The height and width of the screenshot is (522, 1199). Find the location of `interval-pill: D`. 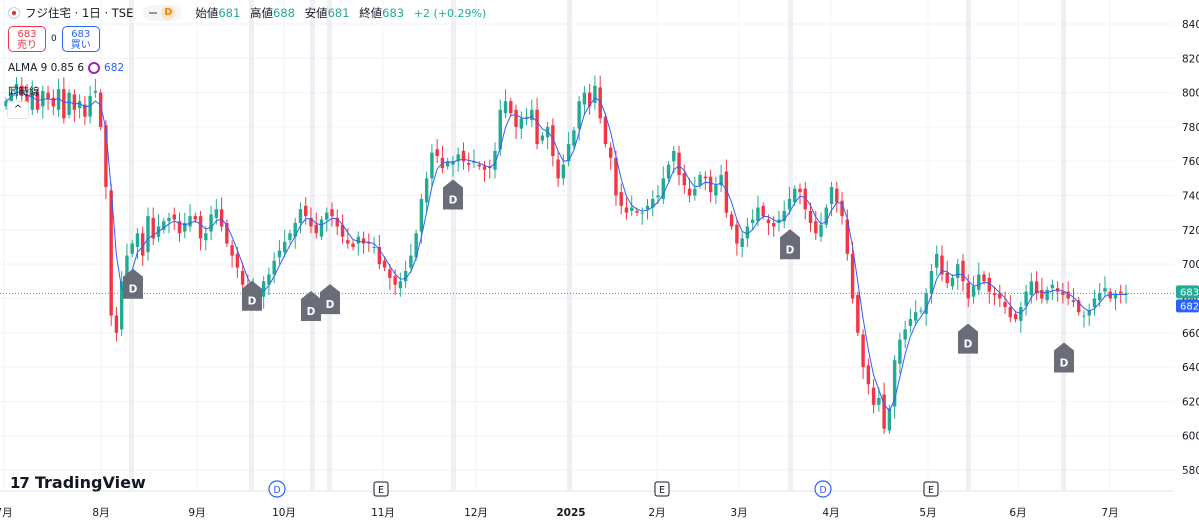

interval-pill: D is located at coordinates (162, 13).